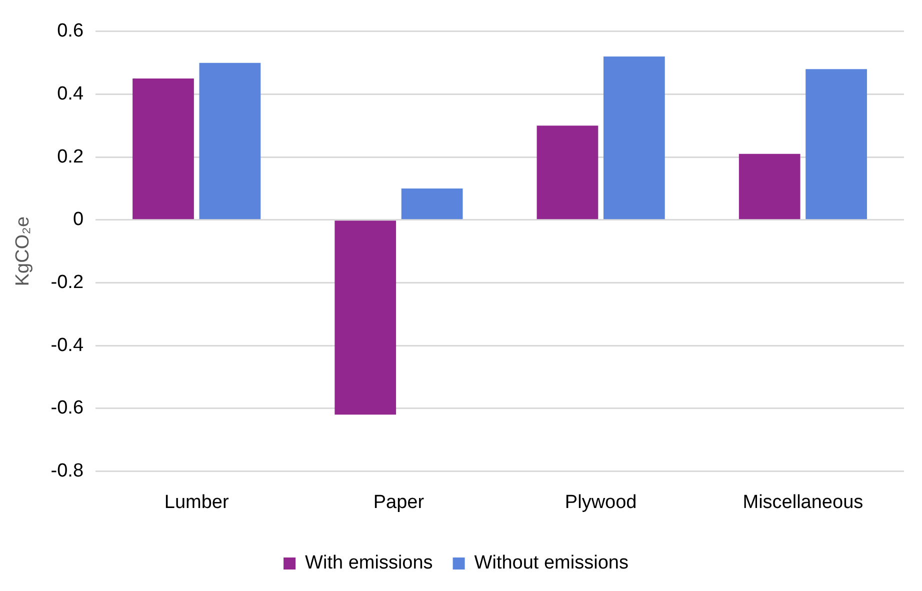 The height and width of the screenshot is (591, 922). What do you see at coordinates (803, 502) in the screenshot?
I see `x-tick-label: Miscellaneous` at bounding box center [803, 502].